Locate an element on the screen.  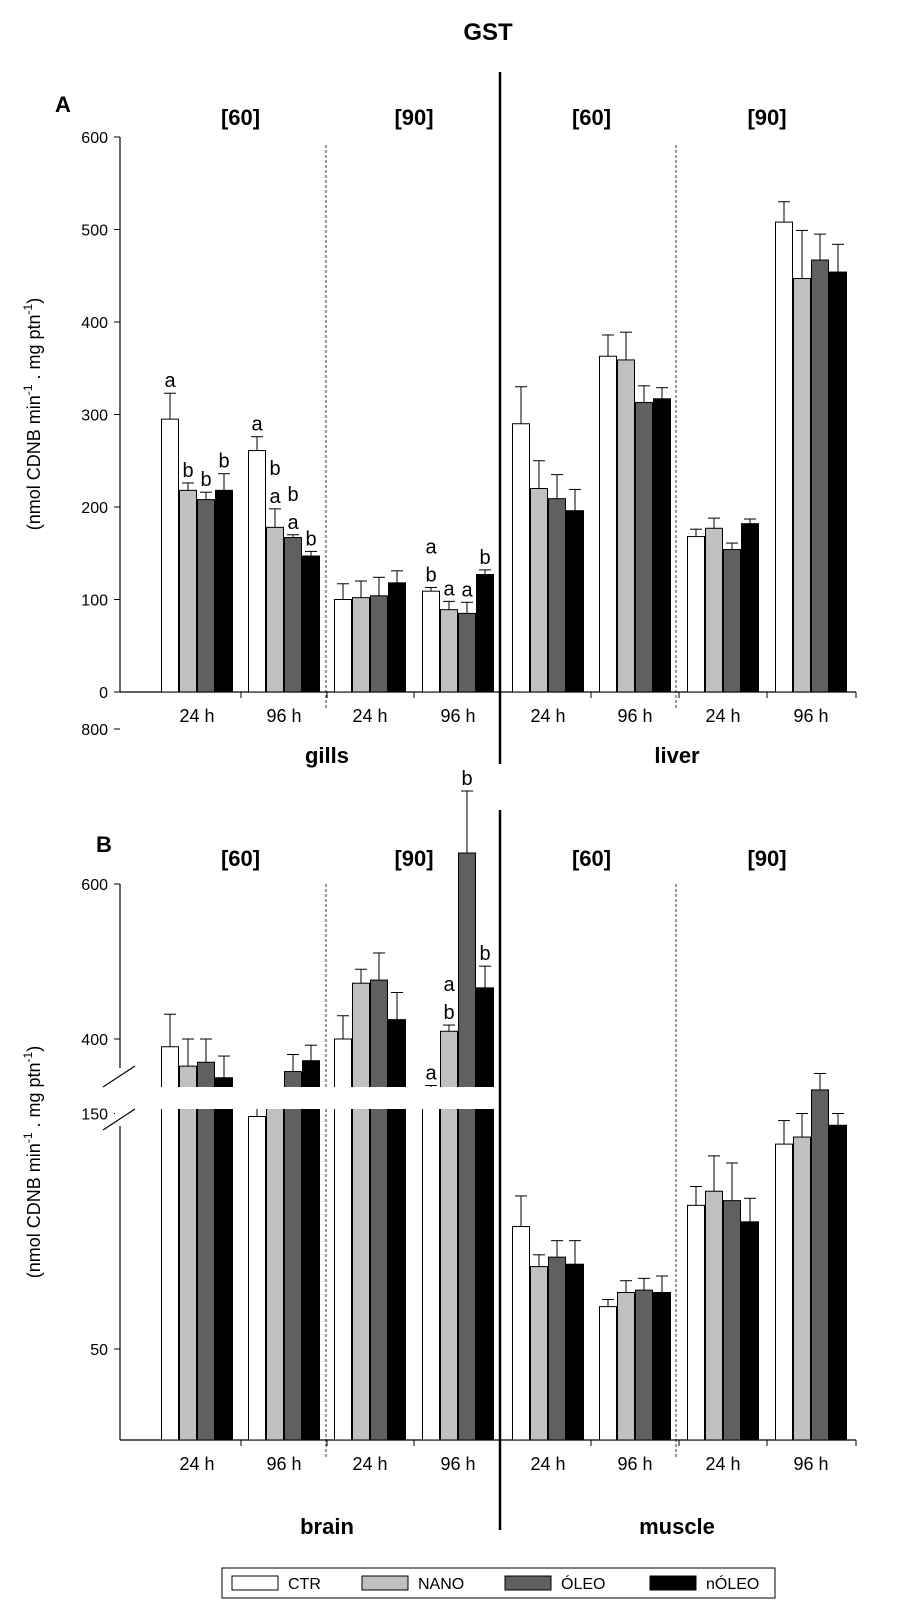
legend-label-nano: NANO is located at coordinates (441, 1584).